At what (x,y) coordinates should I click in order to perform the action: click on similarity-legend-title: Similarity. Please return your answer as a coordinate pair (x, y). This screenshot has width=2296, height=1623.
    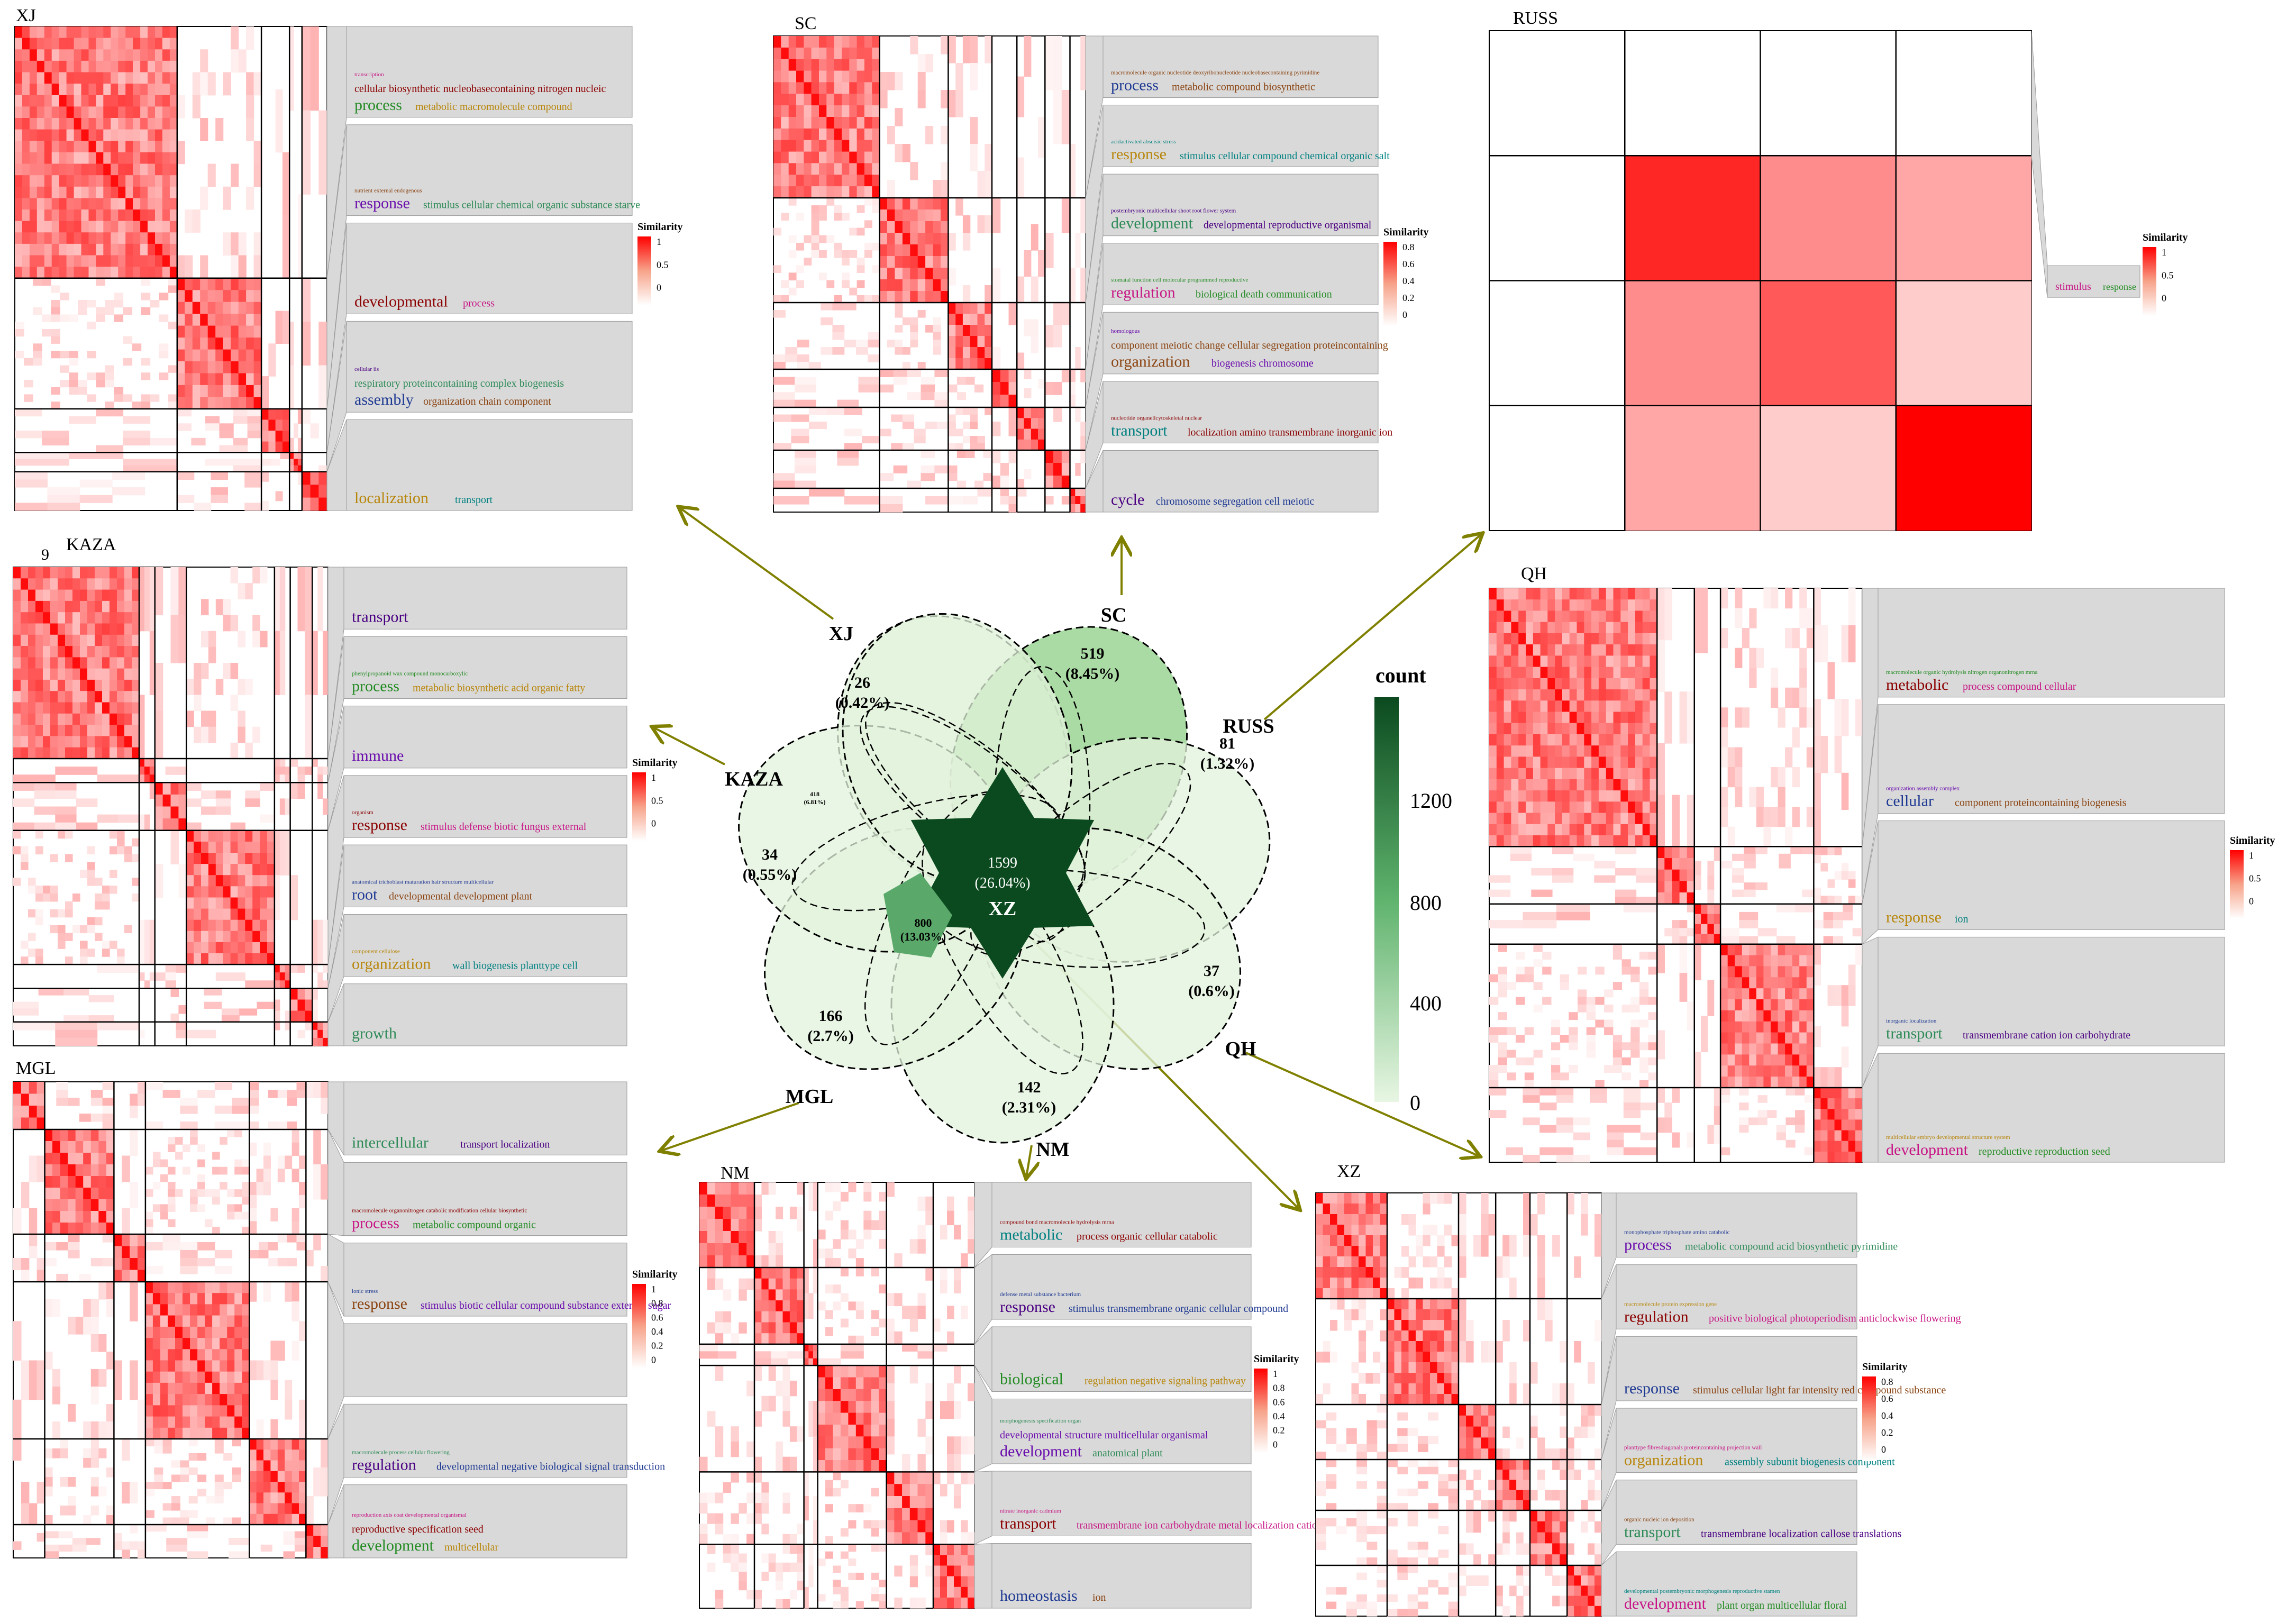
    Looking at the image, I should click on (655, 763).